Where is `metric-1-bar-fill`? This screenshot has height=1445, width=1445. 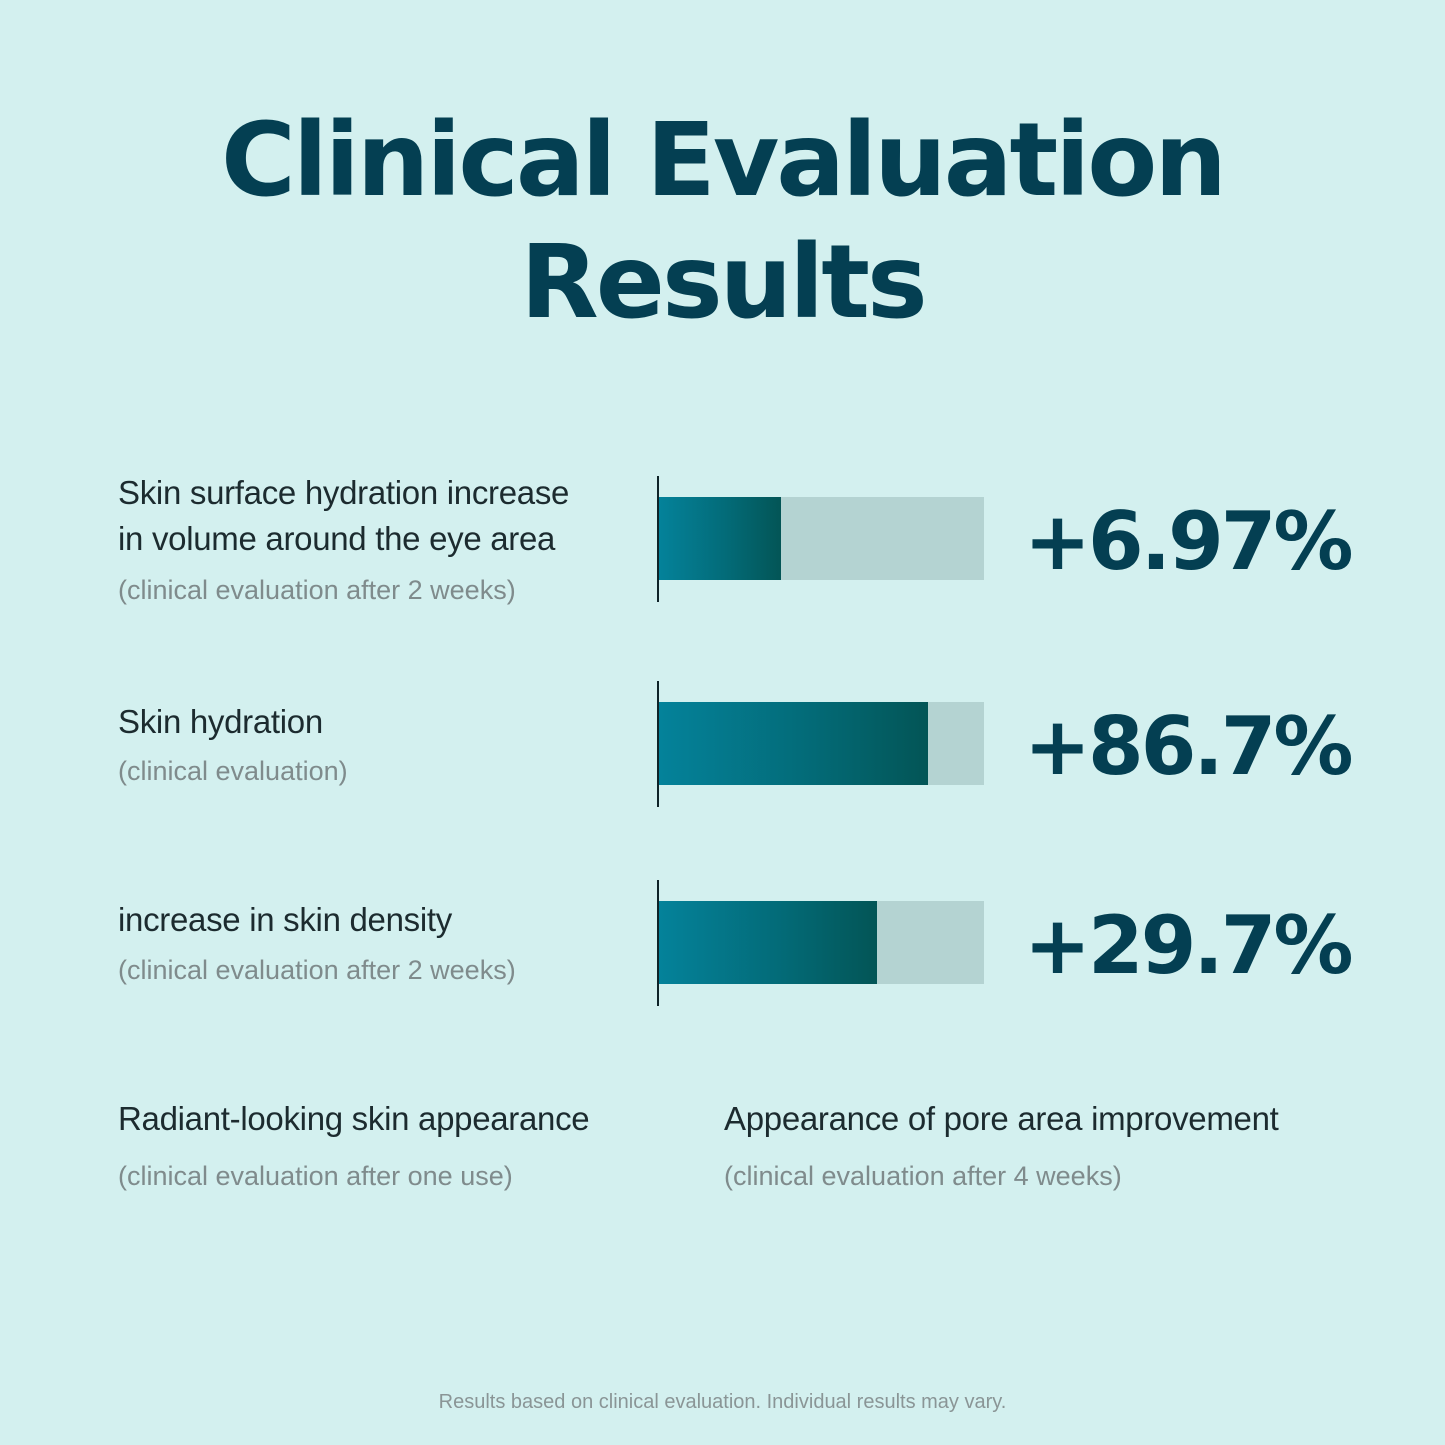 metric-1-bar-fill is located at coordinates (720, 538).